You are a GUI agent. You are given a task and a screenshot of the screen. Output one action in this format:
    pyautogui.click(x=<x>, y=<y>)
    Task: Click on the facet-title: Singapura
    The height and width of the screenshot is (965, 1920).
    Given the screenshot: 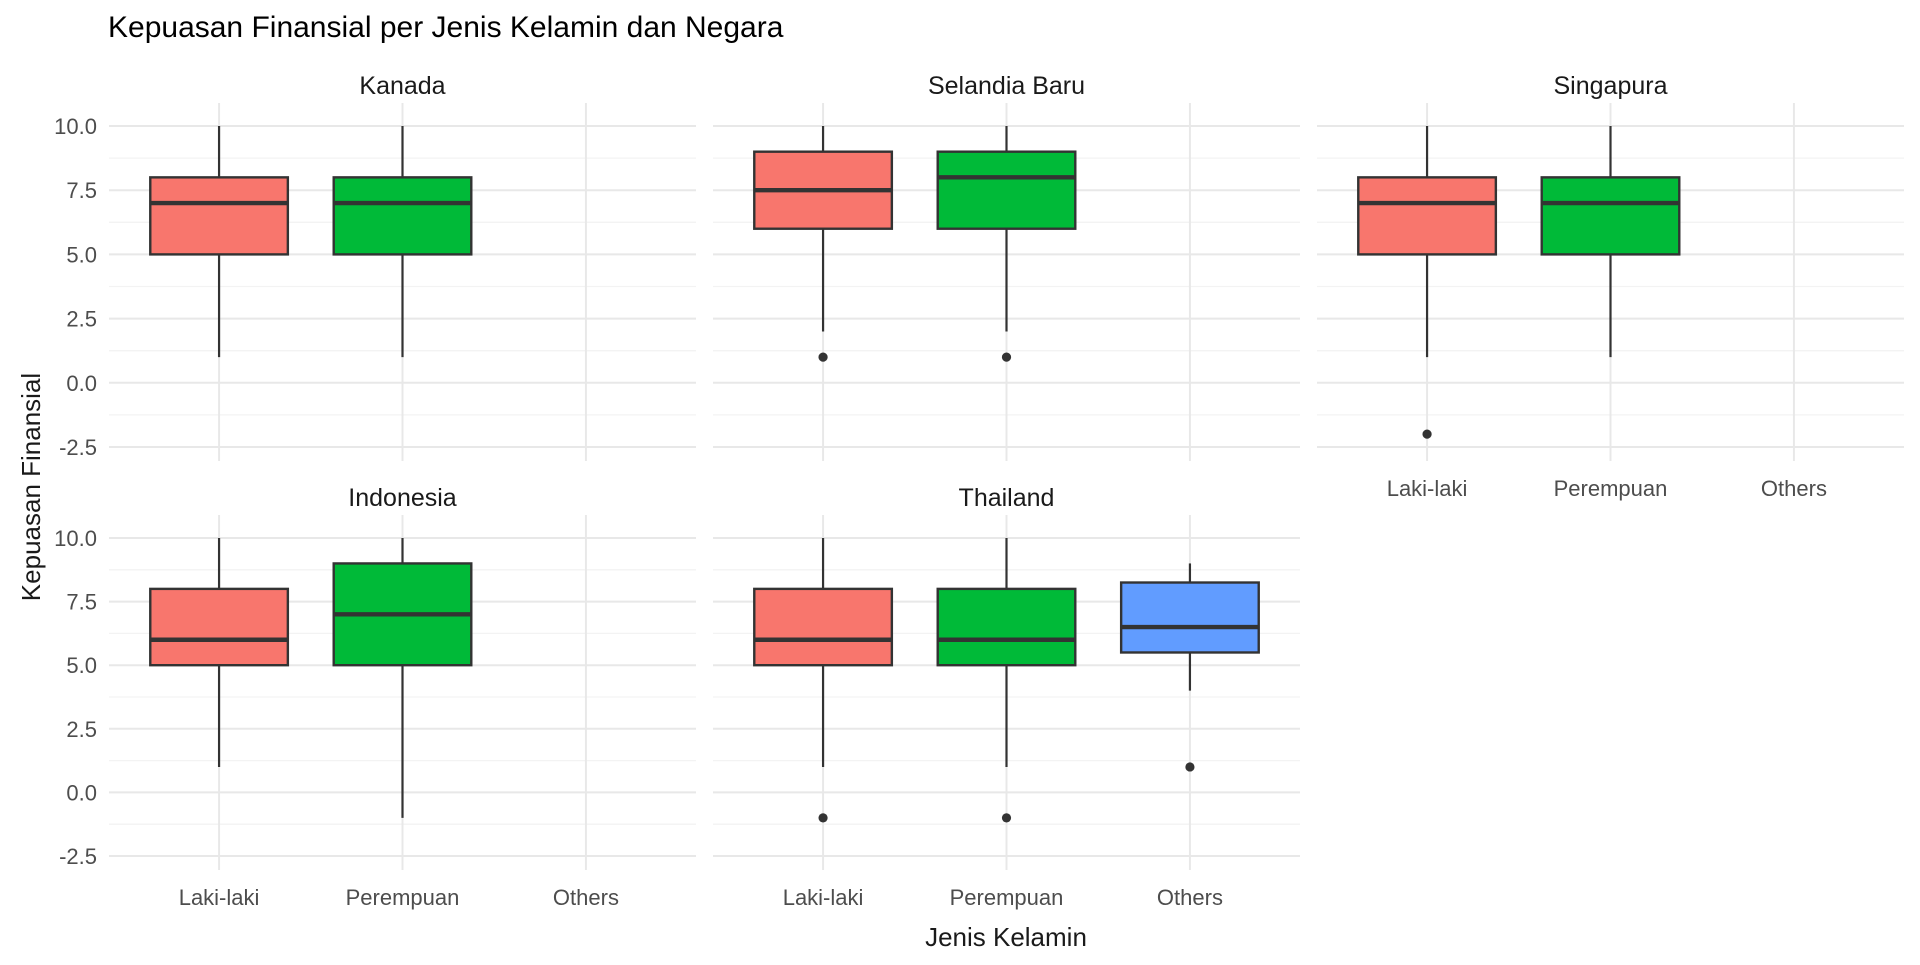 What is the action you would take?
    pyautogui.click(x=1611, y=86)
    